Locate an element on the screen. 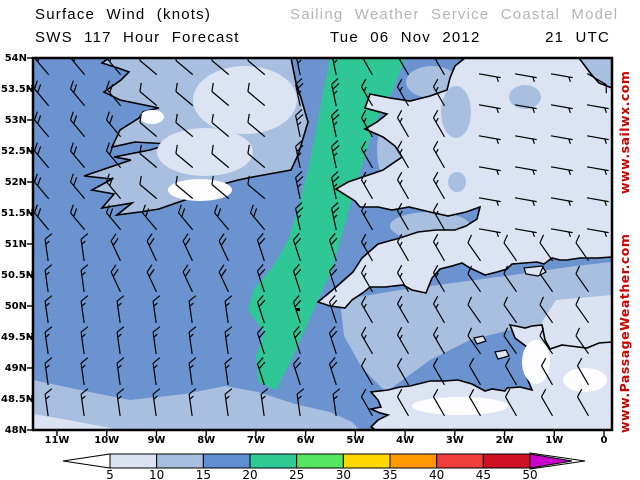 This screenshot has height=480, width=640. english-channel-region is located at coordinates (476, 327).